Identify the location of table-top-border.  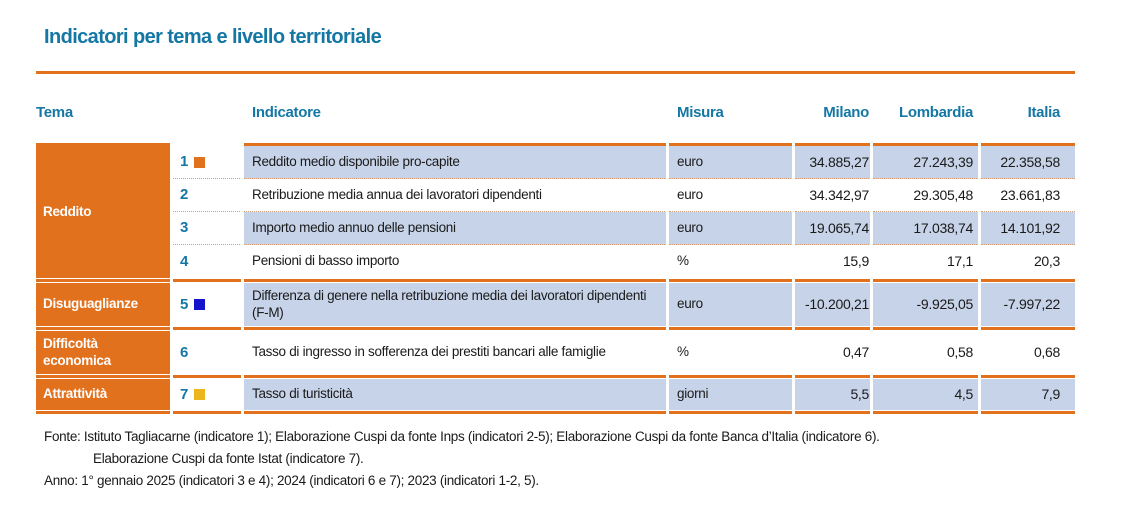
(555, 144).